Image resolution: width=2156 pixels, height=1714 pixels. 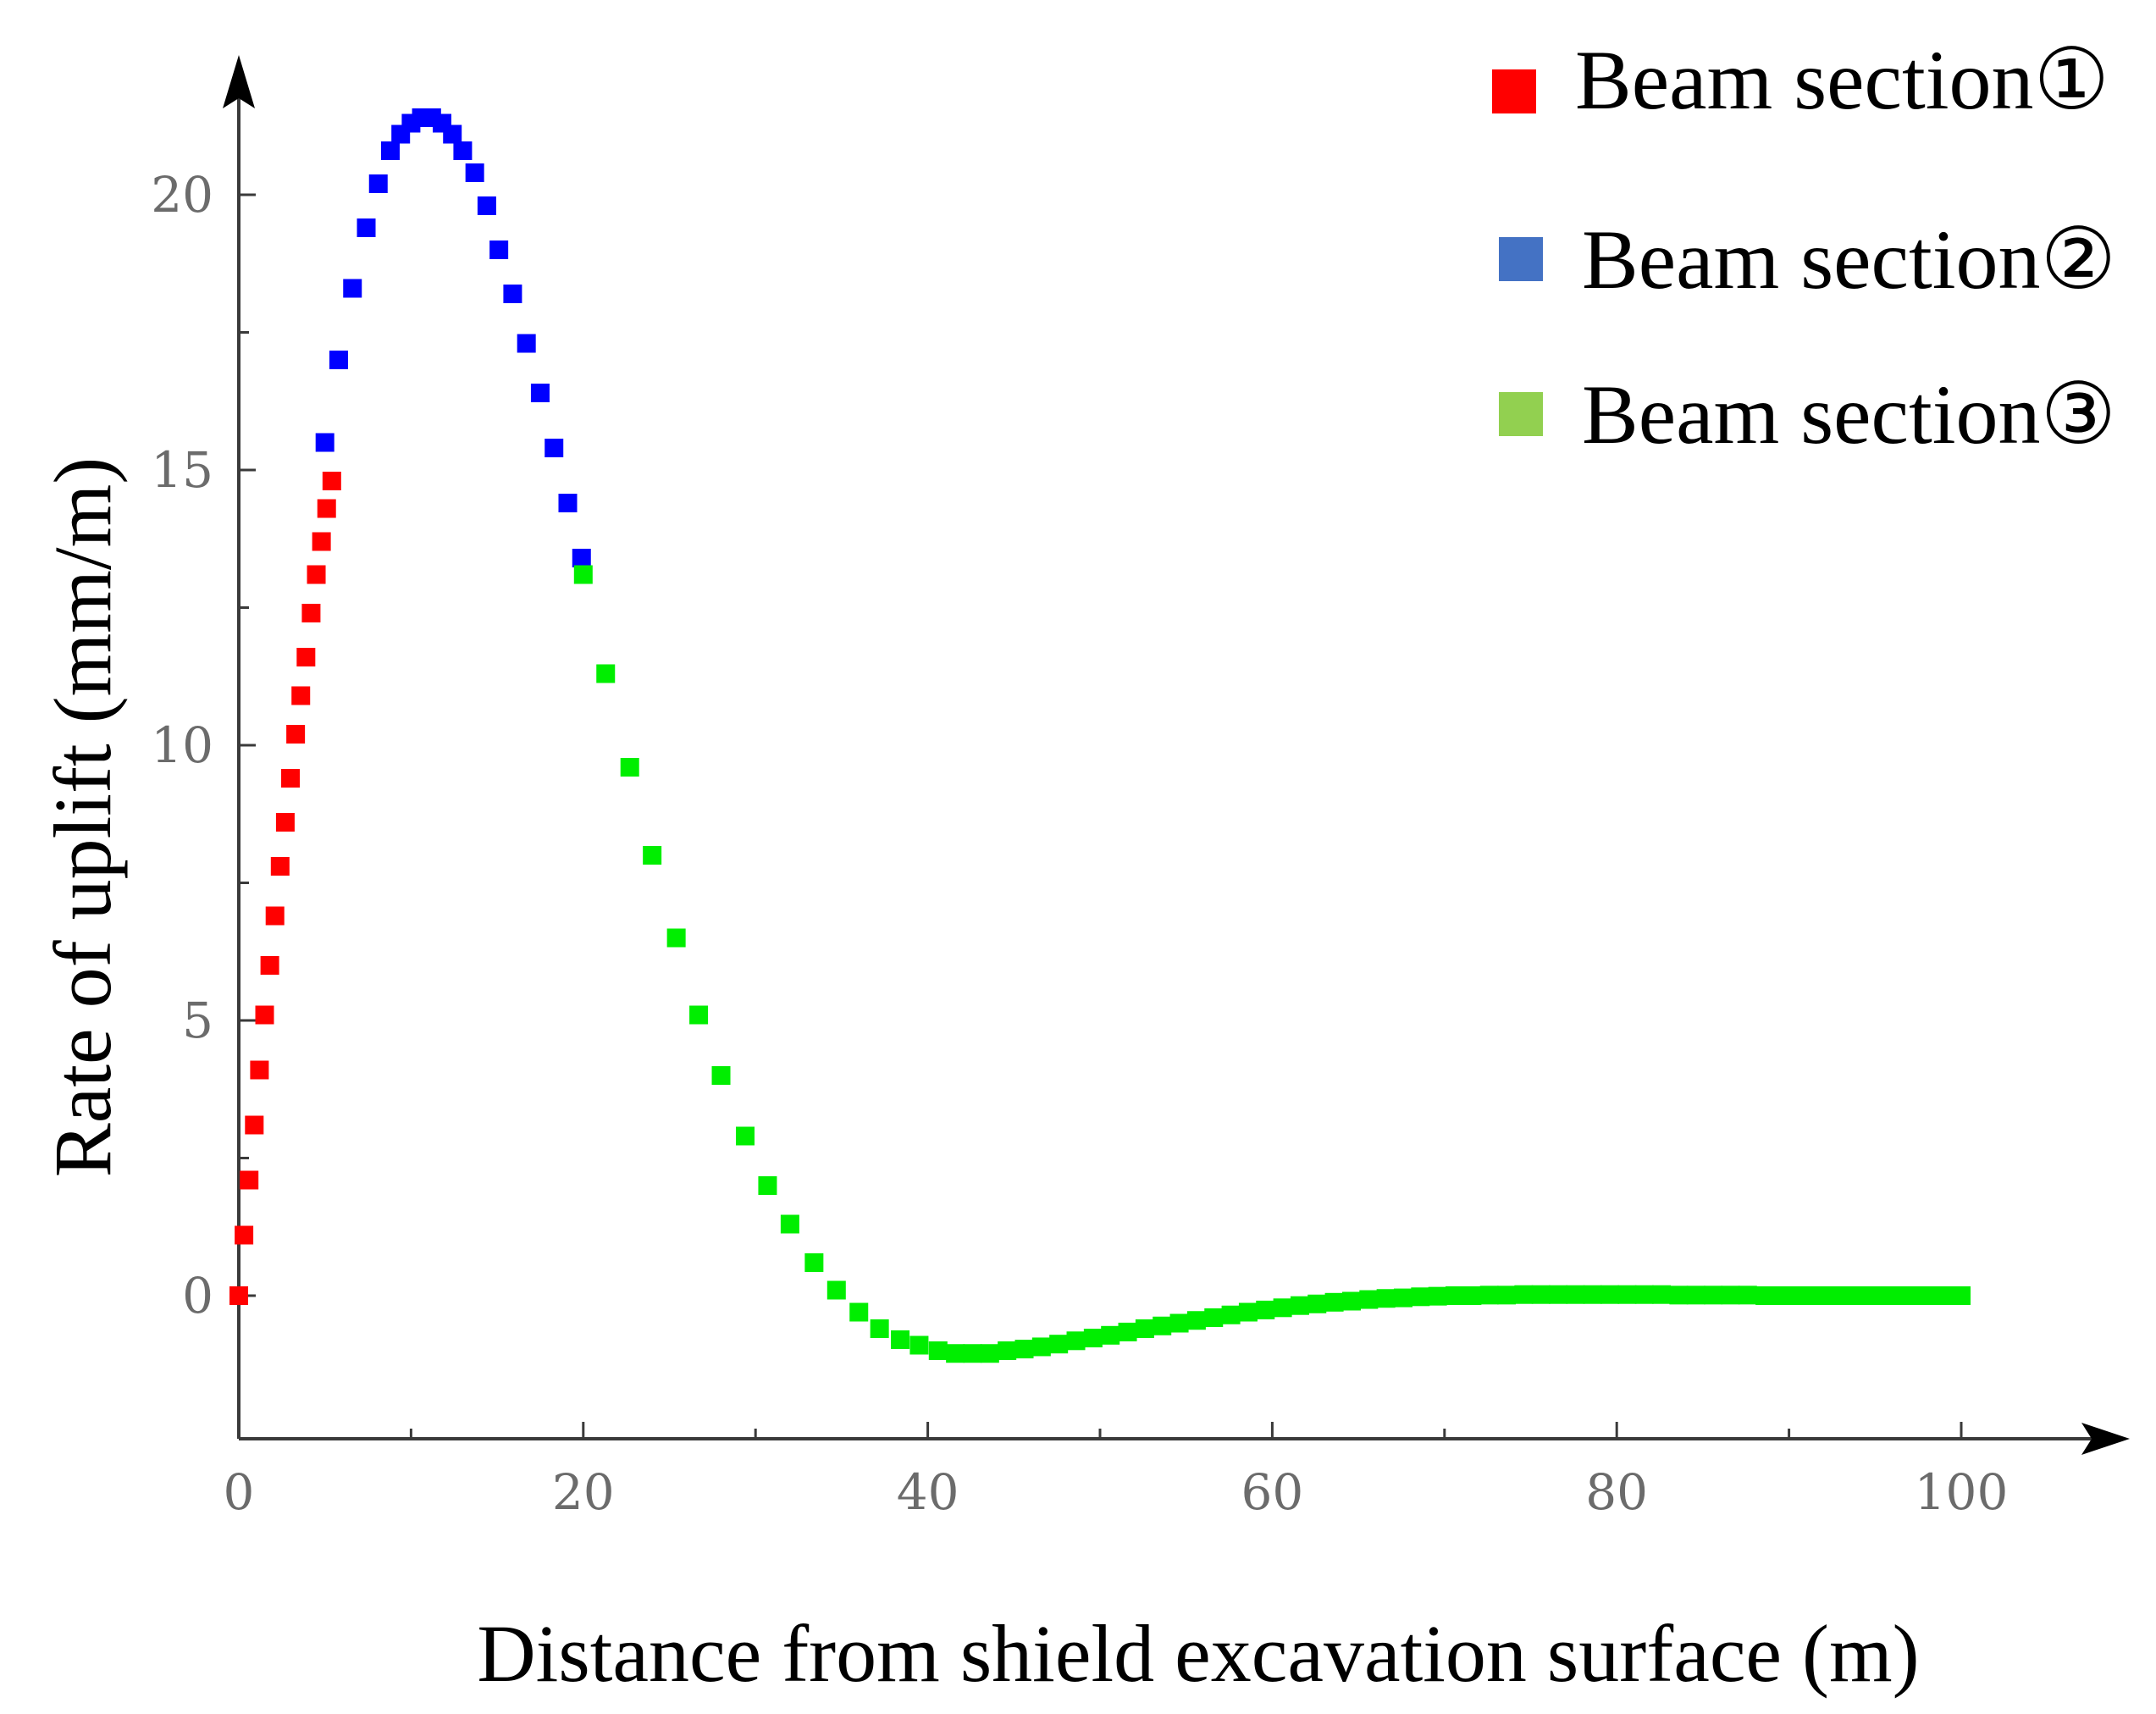 What do you see at coordinates (197, 1295) in the screenshot?
I see `y-tick-label: 0` at bounding box center [197, 1295].